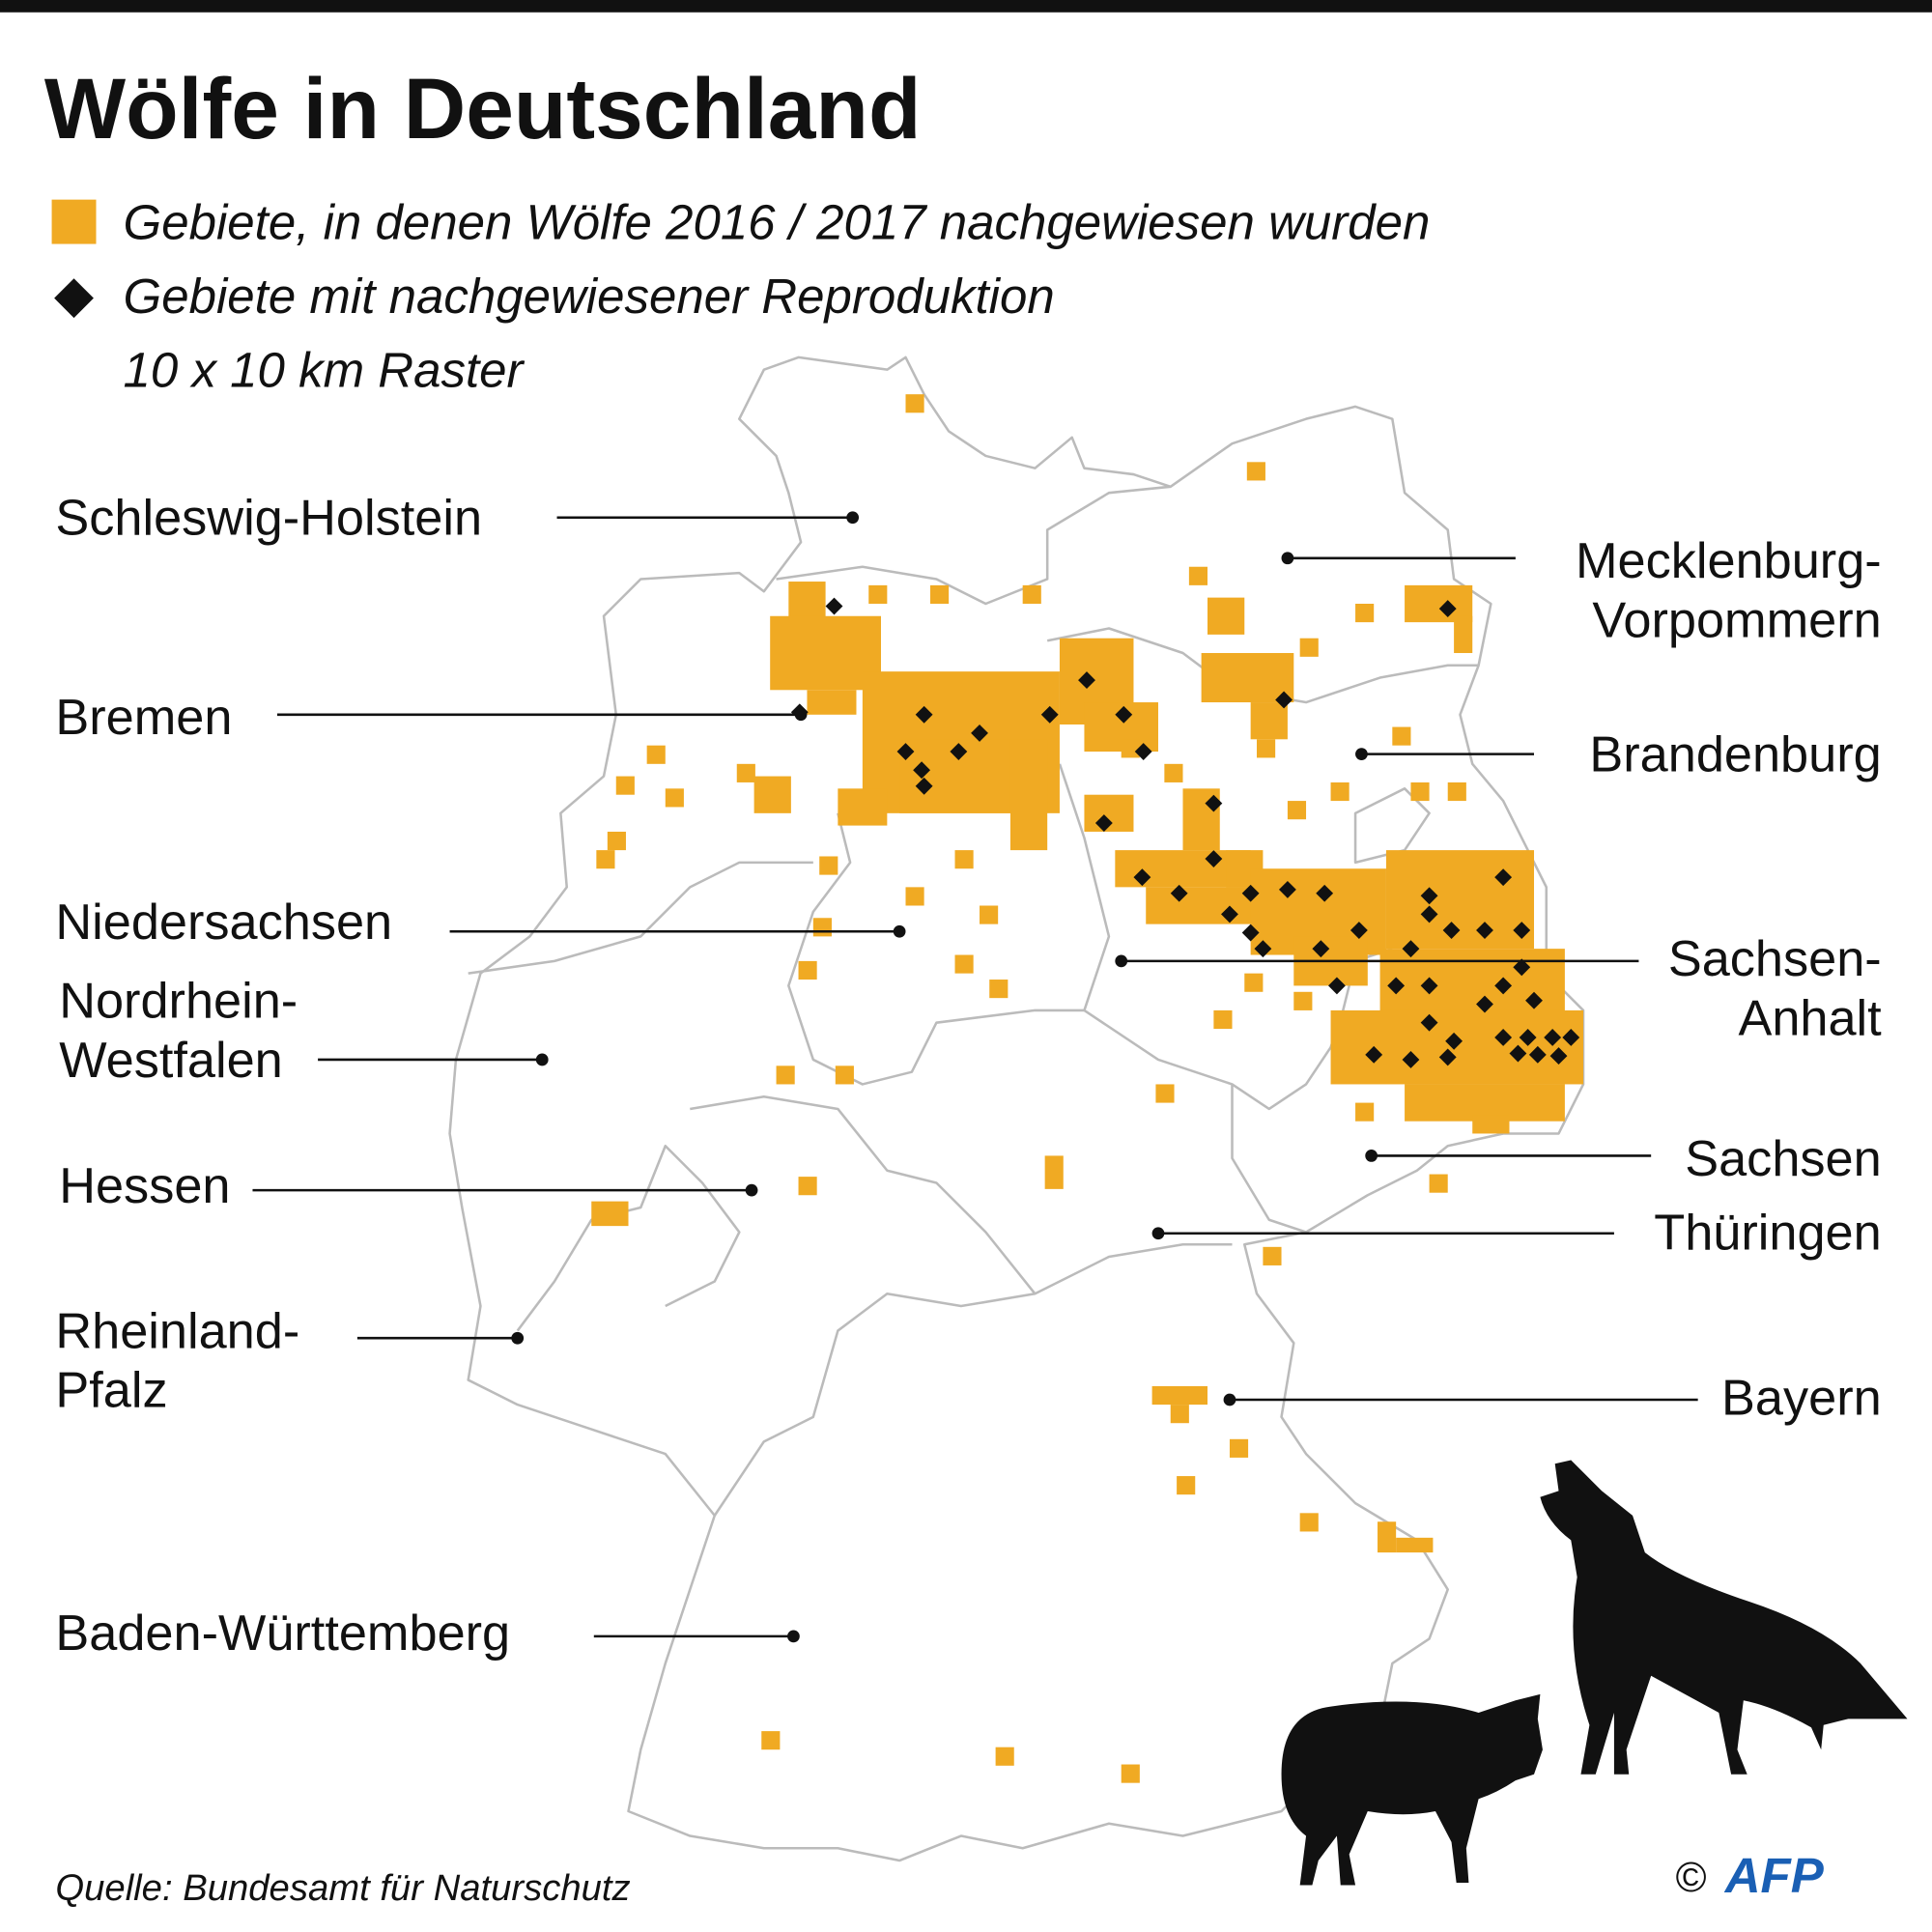  What do you see at coordinates (282, 1633) in the screenshot?
I see `state-label: Baden-Württemberg` at bounding box center [282, 1633].